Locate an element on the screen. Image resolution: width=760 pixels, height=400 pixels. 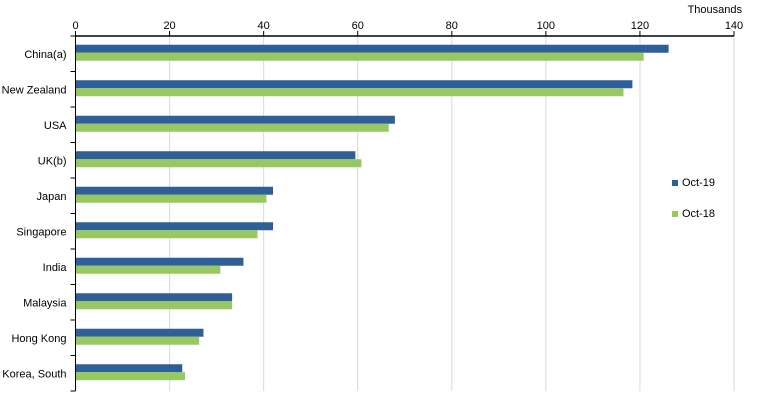
x-tick-label: 60 is located at coordinates (358, 26).